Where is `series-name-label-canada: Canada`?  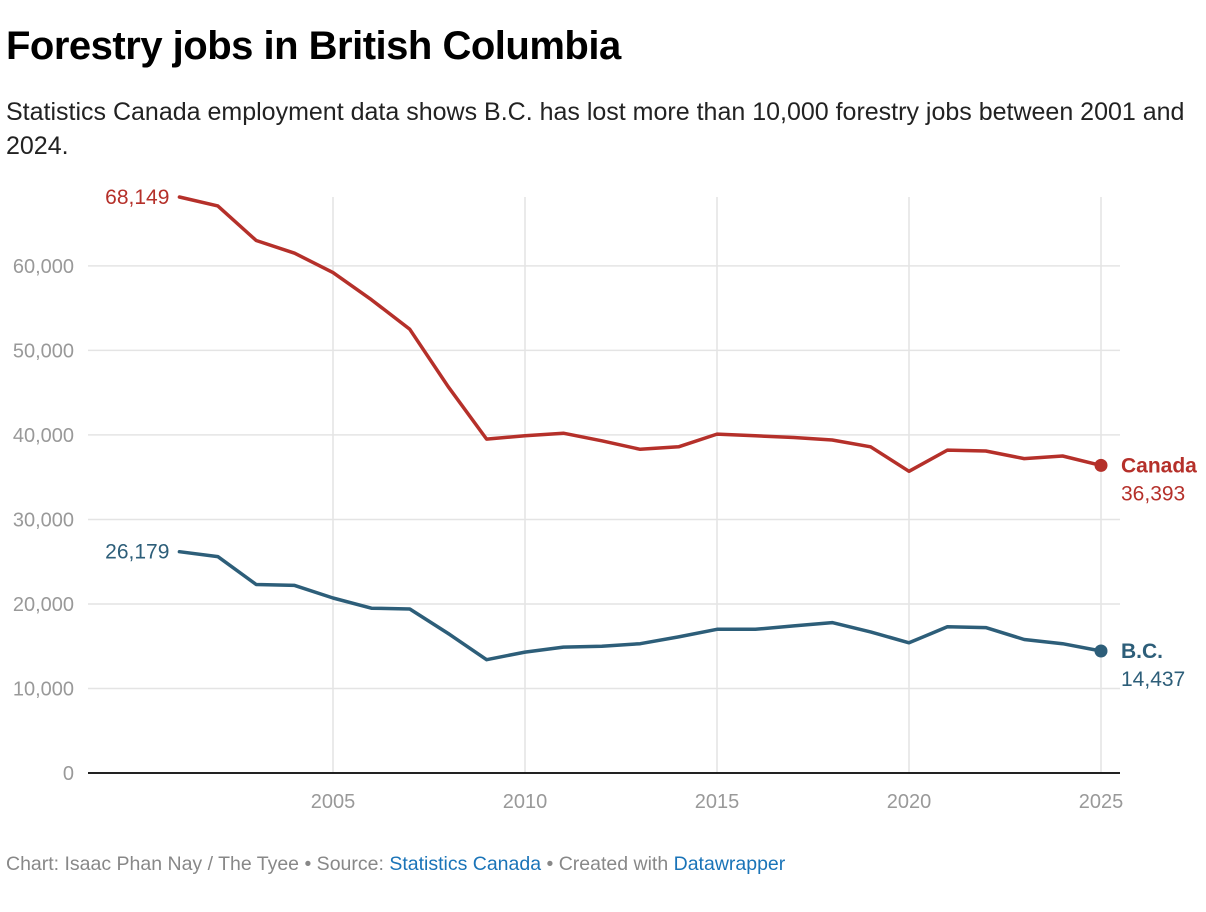 series-name-label-canada: Canada is located at coordinates (1159, 465).